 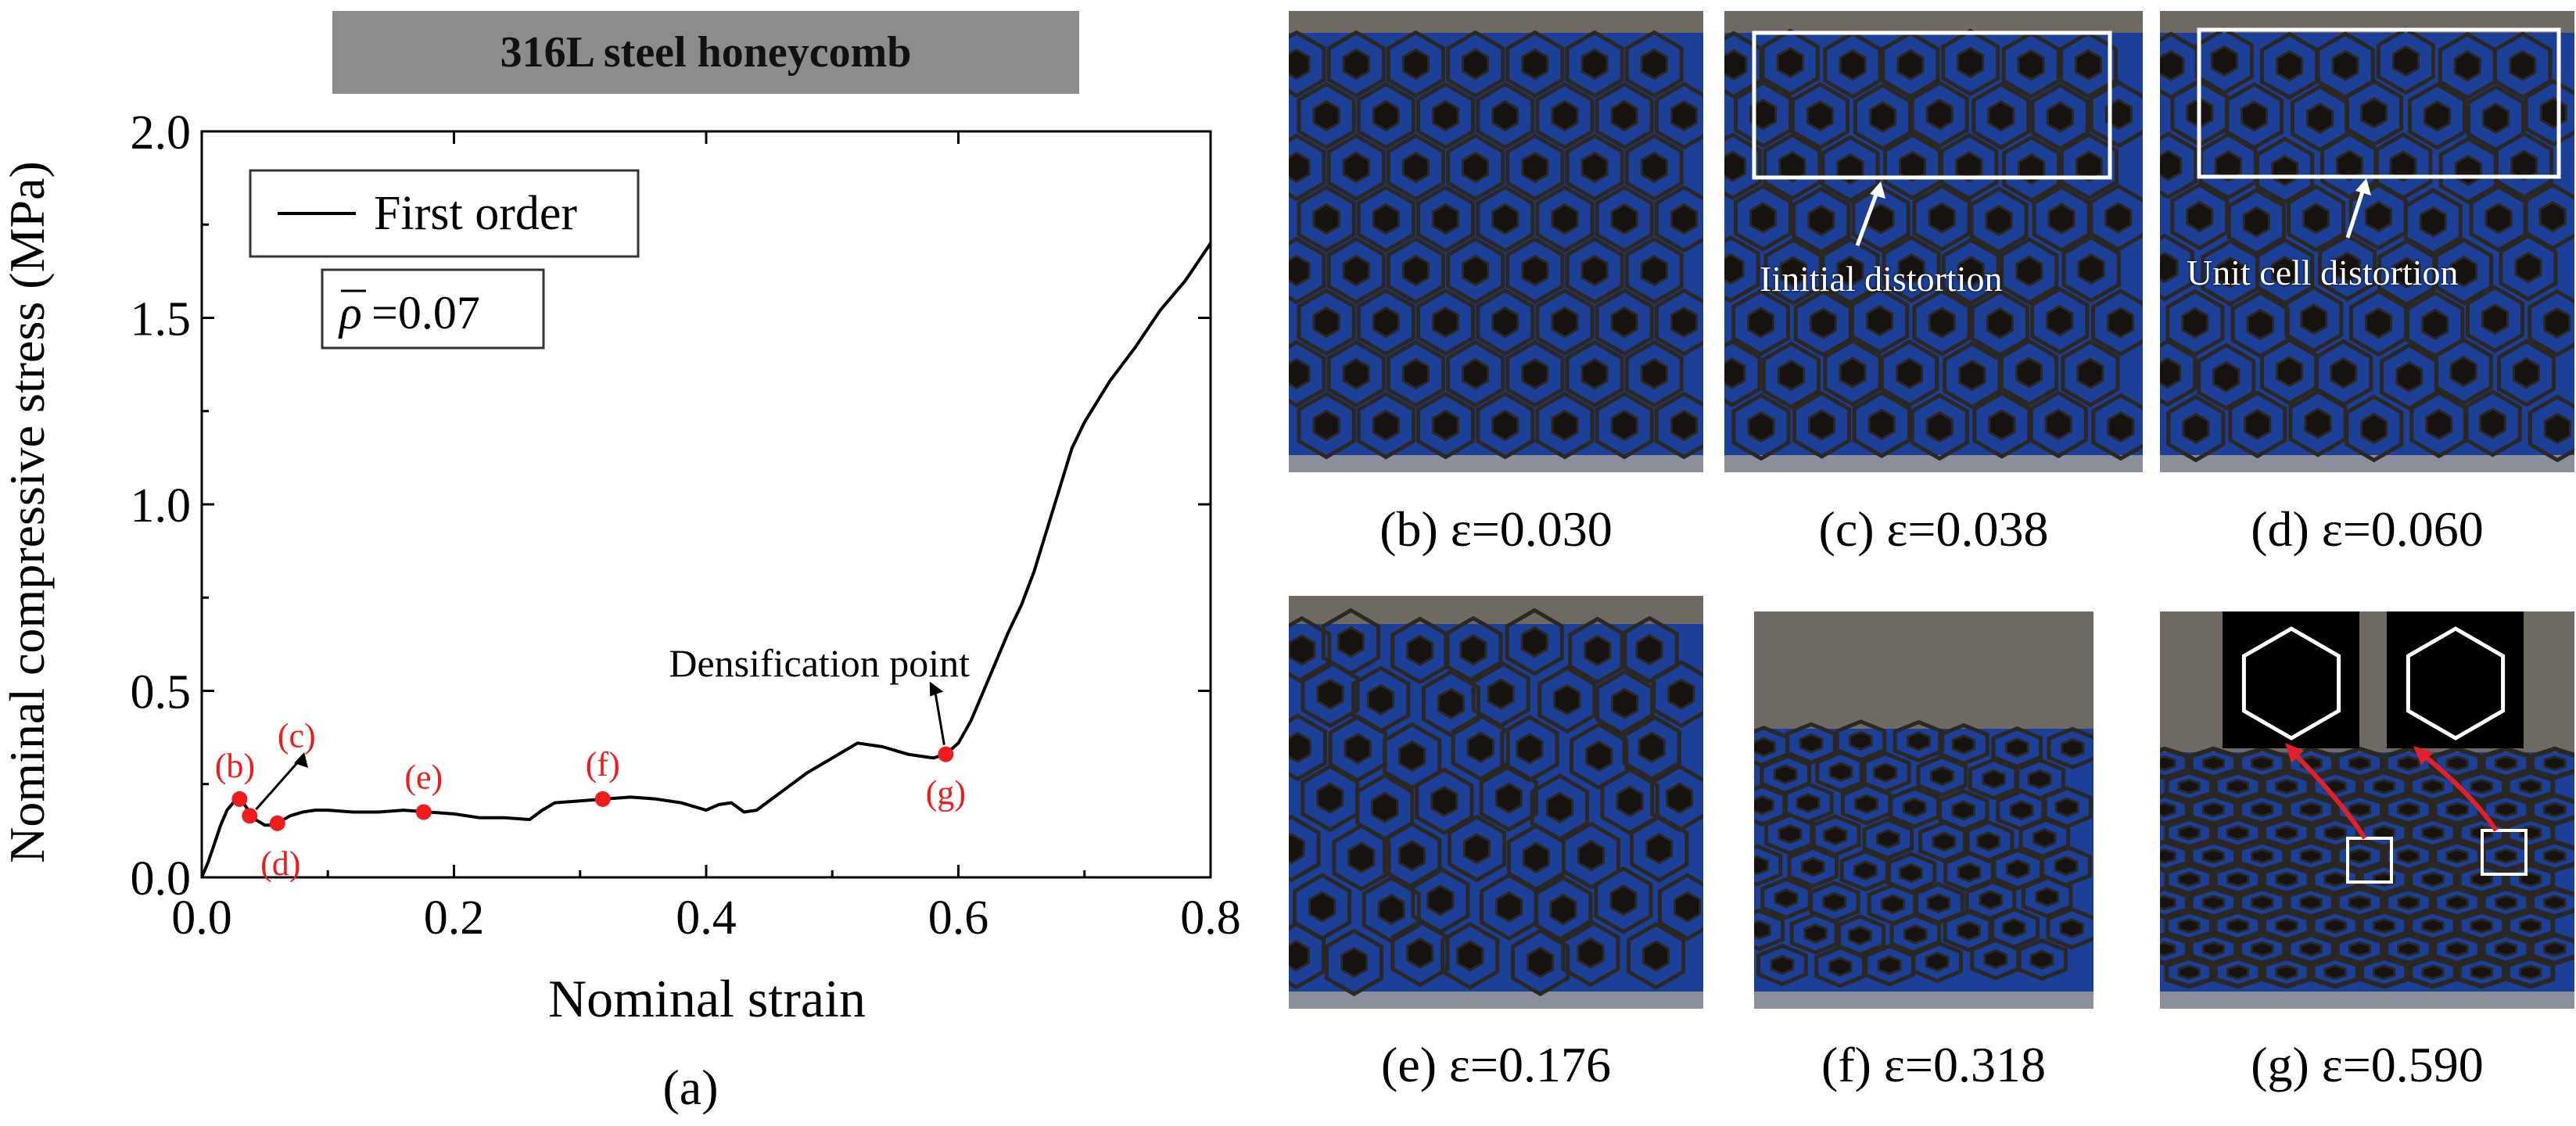 What do you see at coordinates (161, 879) in the screenshot?
I see `y-tick-label: 0.0` at bounding box center [161, 879].